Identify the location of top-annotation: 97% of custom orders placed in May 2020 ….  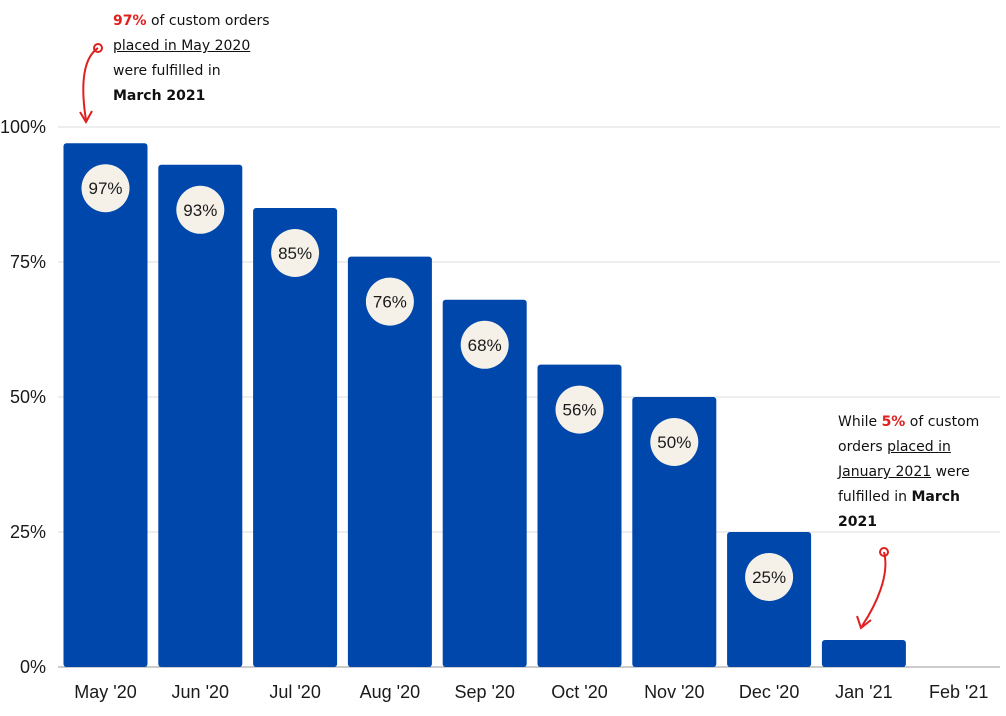
(191, 59).